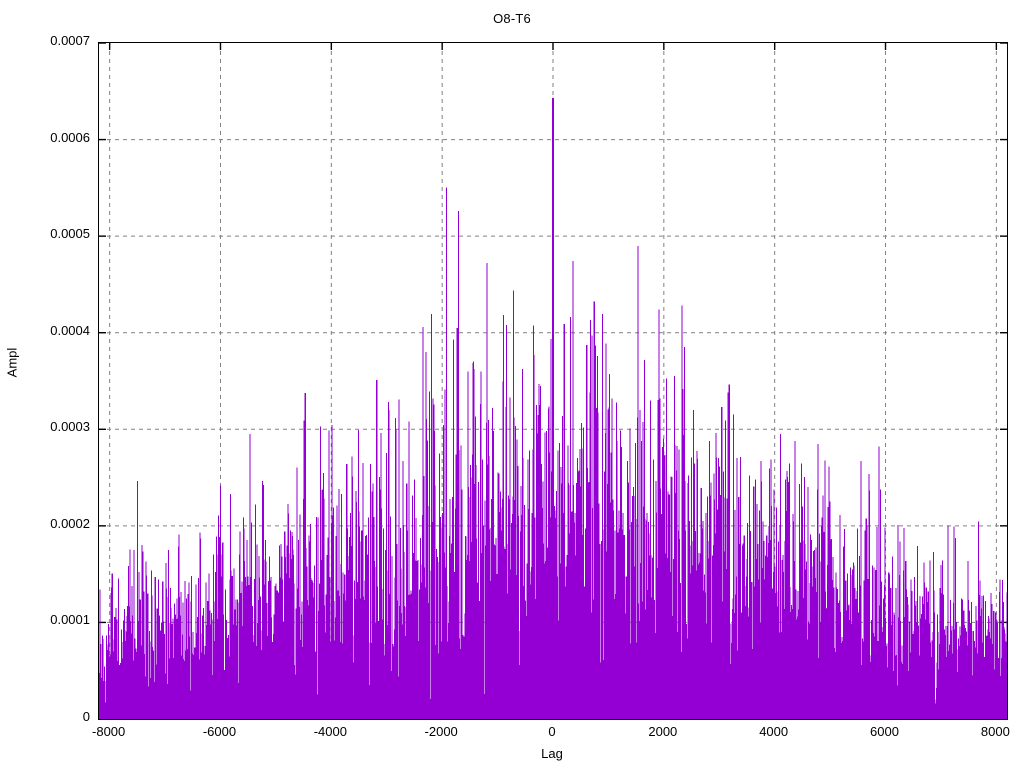  Describe the element at coordinates (70, 427) in the screenshot. I see `y-tick-label: 0.0003` at that location.